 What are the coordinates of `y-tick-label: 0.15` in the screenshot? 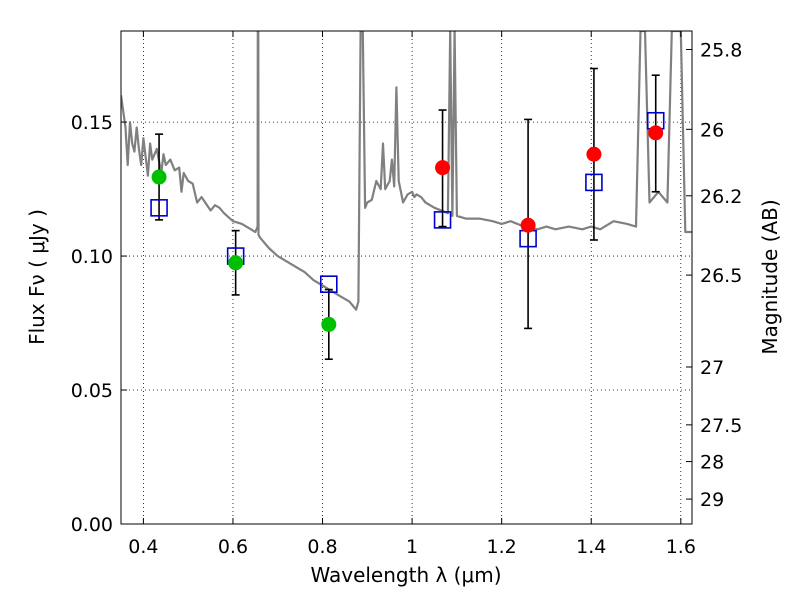 It's located at (92, 123).